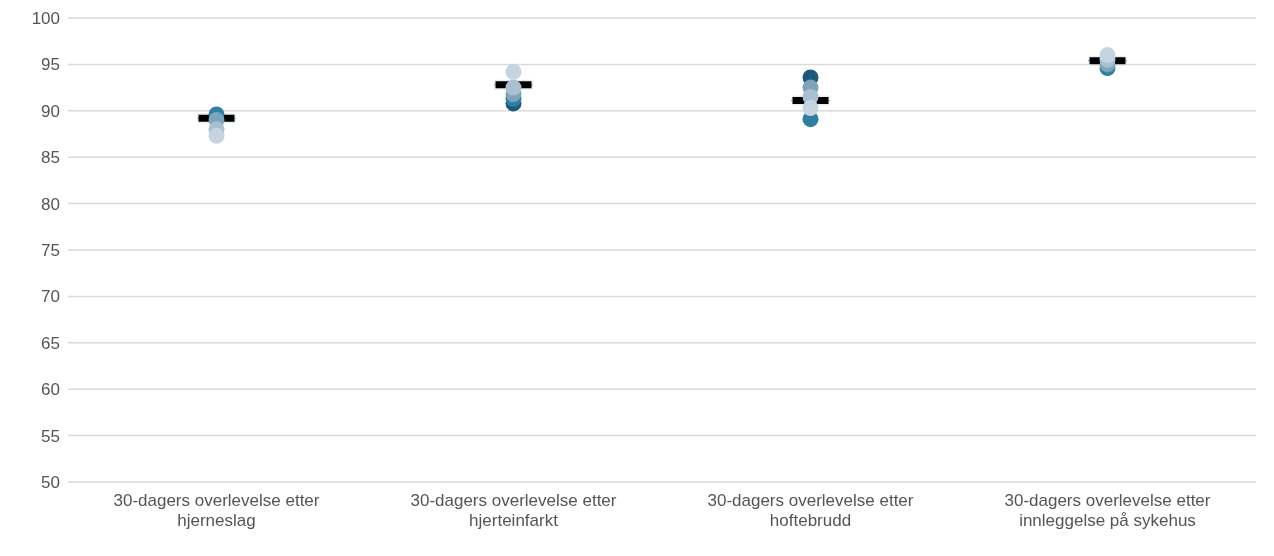 This screenshot has width=1274, height=556. What do you see at coordinates (50, 65) in the screenshot?
I see `y-tick-label: 95` at bounding box center [50, 65].